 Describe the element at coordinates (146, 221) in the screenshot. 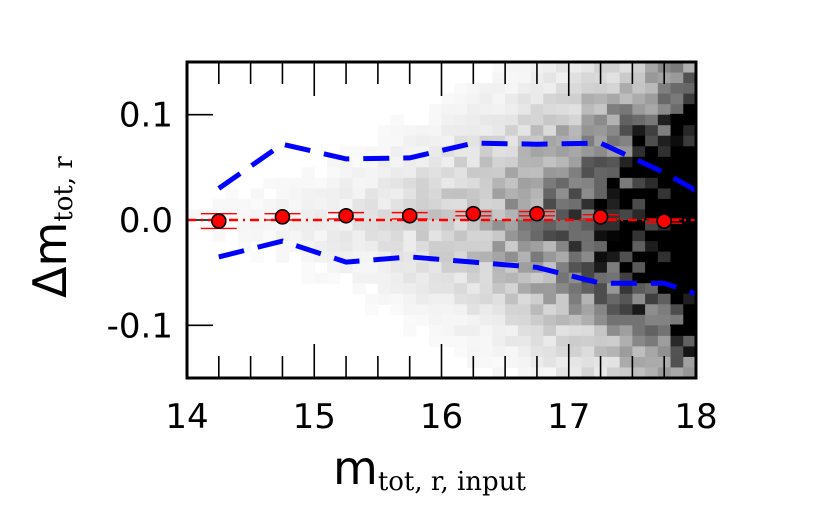

I see `y-tick-label: 0.0` at that location.